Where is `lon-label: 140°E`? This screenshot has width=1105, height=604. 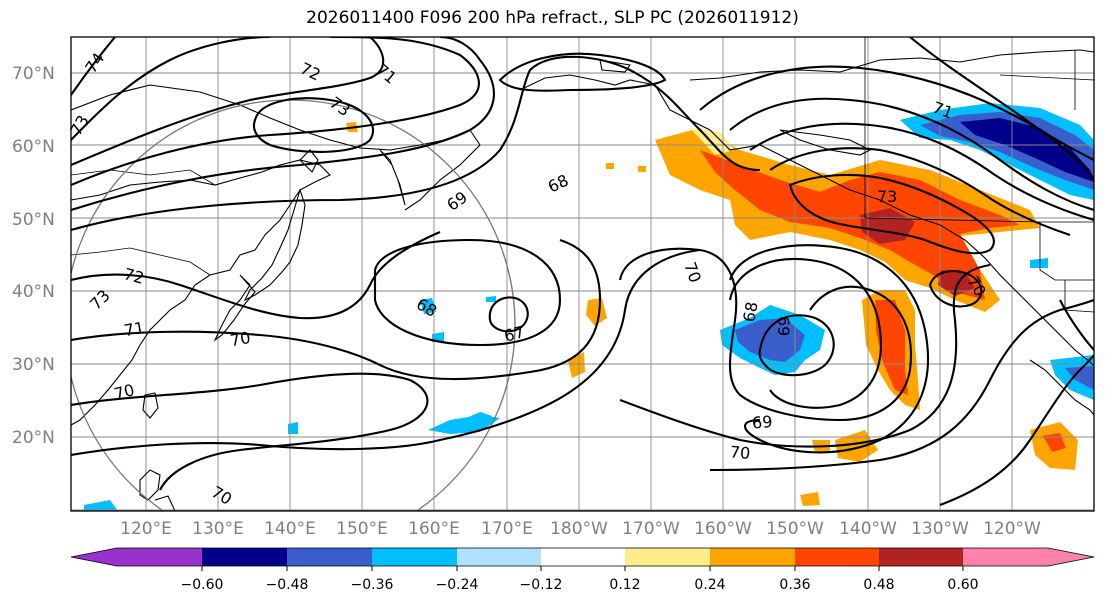 lon-label: 140°E is located at coordinates (290, 529).